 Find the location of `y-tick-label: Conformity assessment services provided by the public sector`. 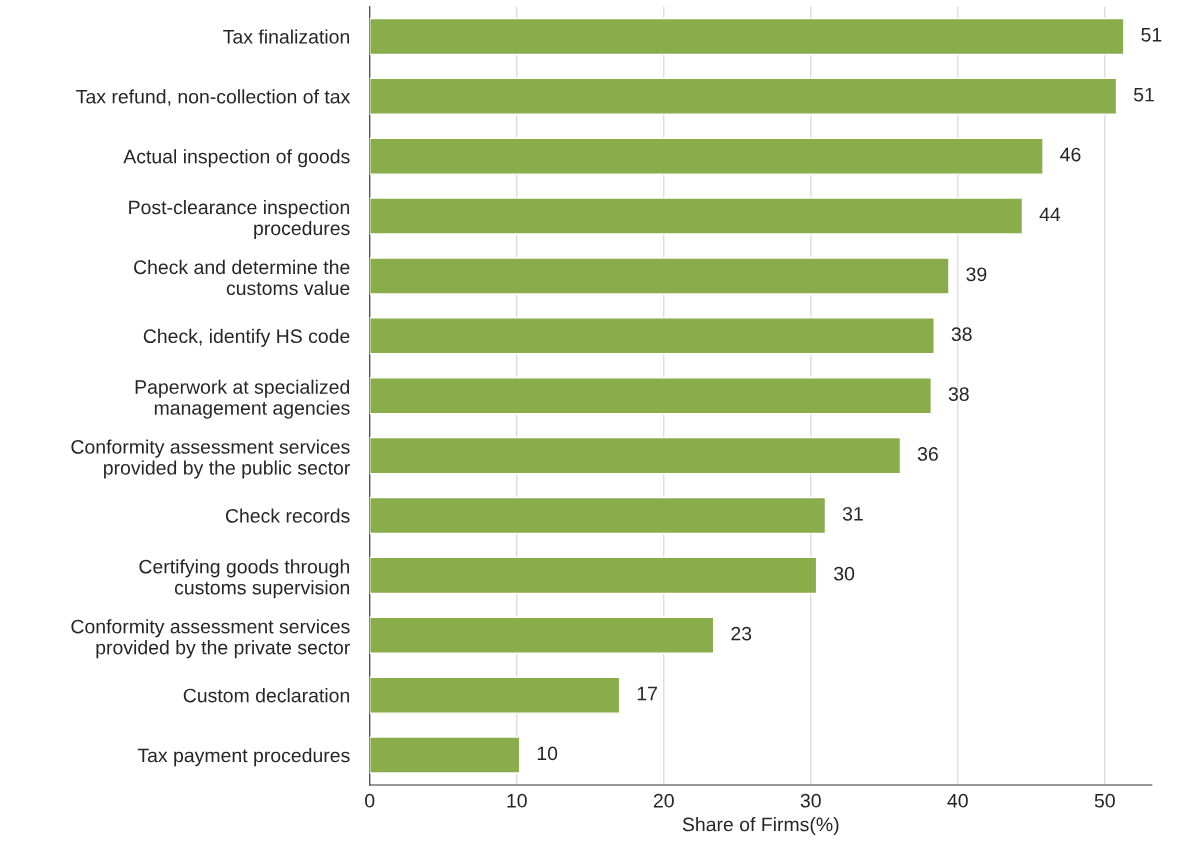

y-tick-label: Conformity assessment services provided by the public sector is located at coordinates (210, 459).